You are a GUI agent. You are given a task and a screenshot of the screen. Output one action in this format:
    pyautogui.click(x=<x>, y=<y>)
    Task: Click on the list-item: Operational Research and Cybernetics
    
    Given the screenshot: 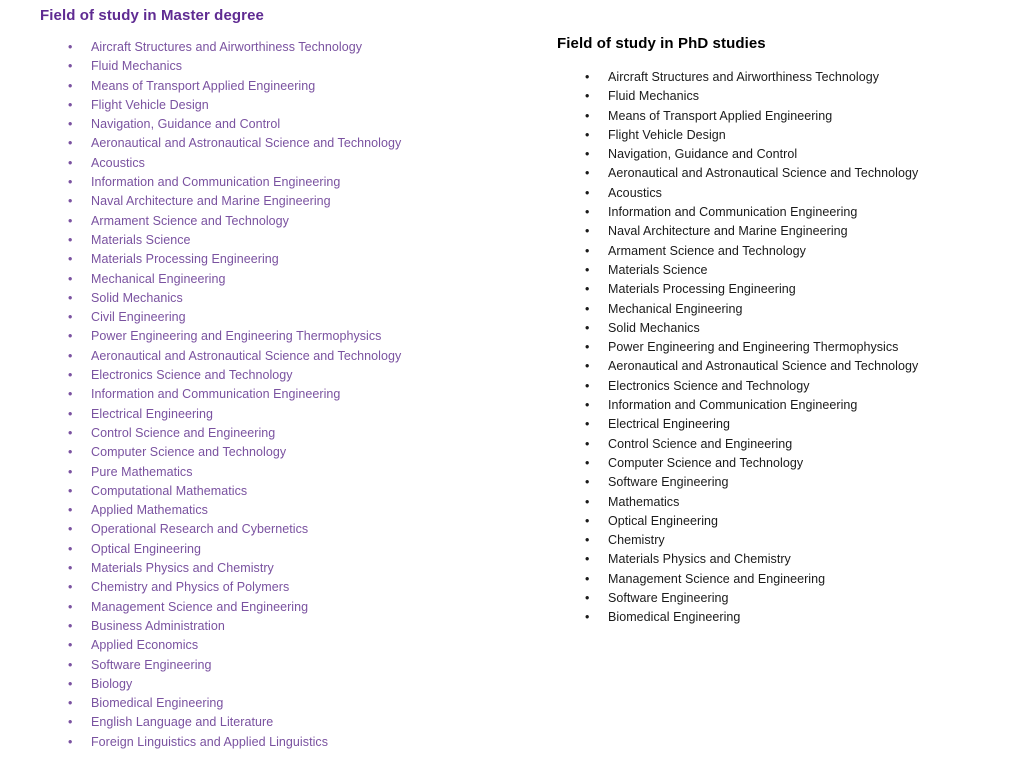 What is the action you would take?
    pyautogui.click(x=234, y=530)
    